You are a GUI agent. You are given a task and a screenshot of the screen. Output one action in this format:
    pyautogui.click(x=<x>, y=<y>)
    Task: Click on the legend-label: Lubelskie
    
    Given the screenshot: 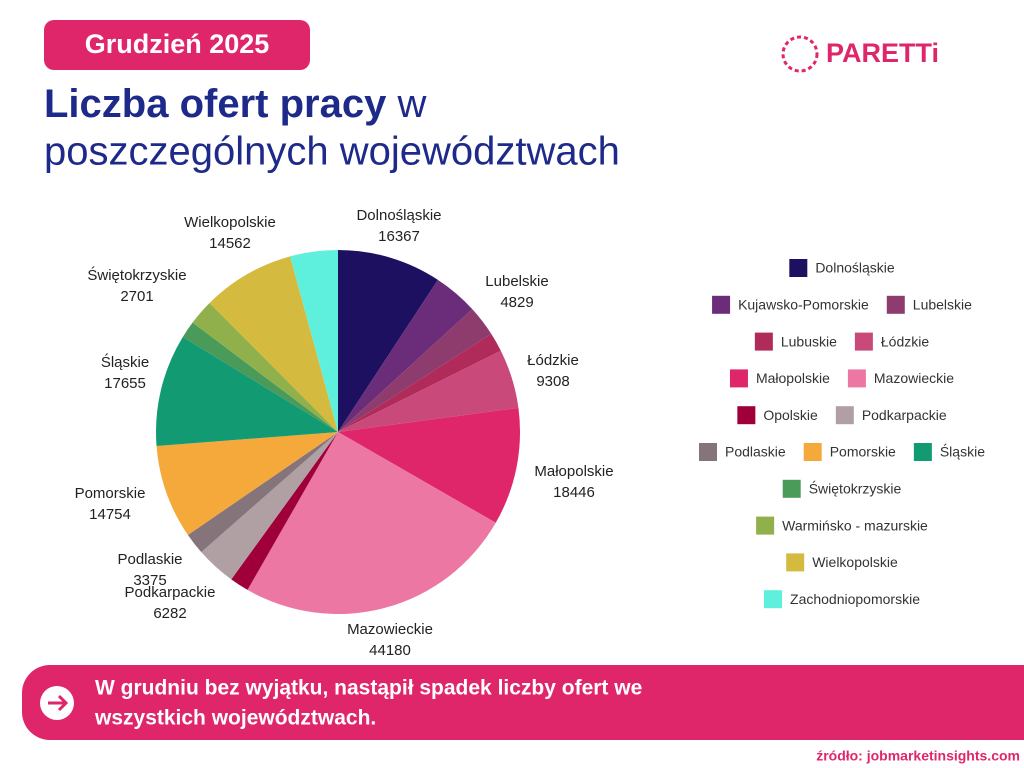 What is the action you would take?
    pyautogui.click(x=942, y=305)
    